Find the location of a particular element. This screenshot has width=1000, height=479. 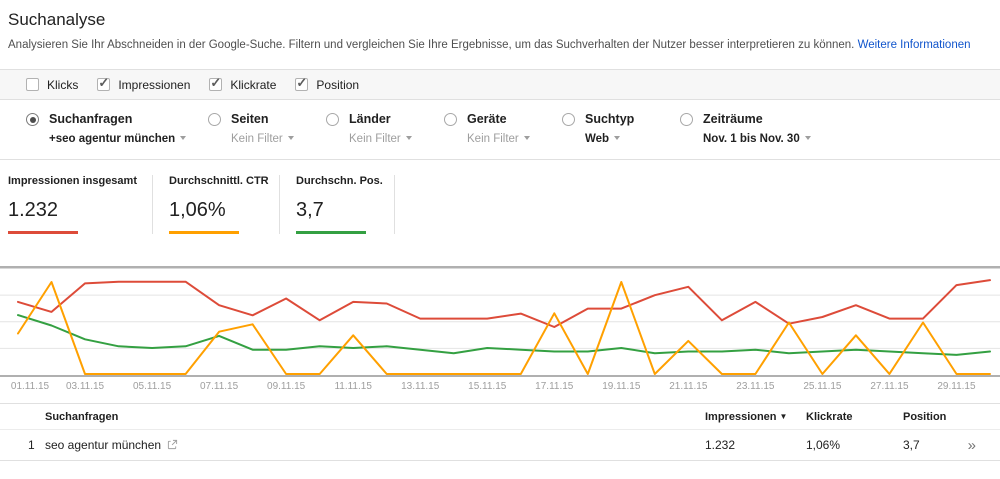

learn-more-link: Weitere Informationen is located at coordinates (914, 45).